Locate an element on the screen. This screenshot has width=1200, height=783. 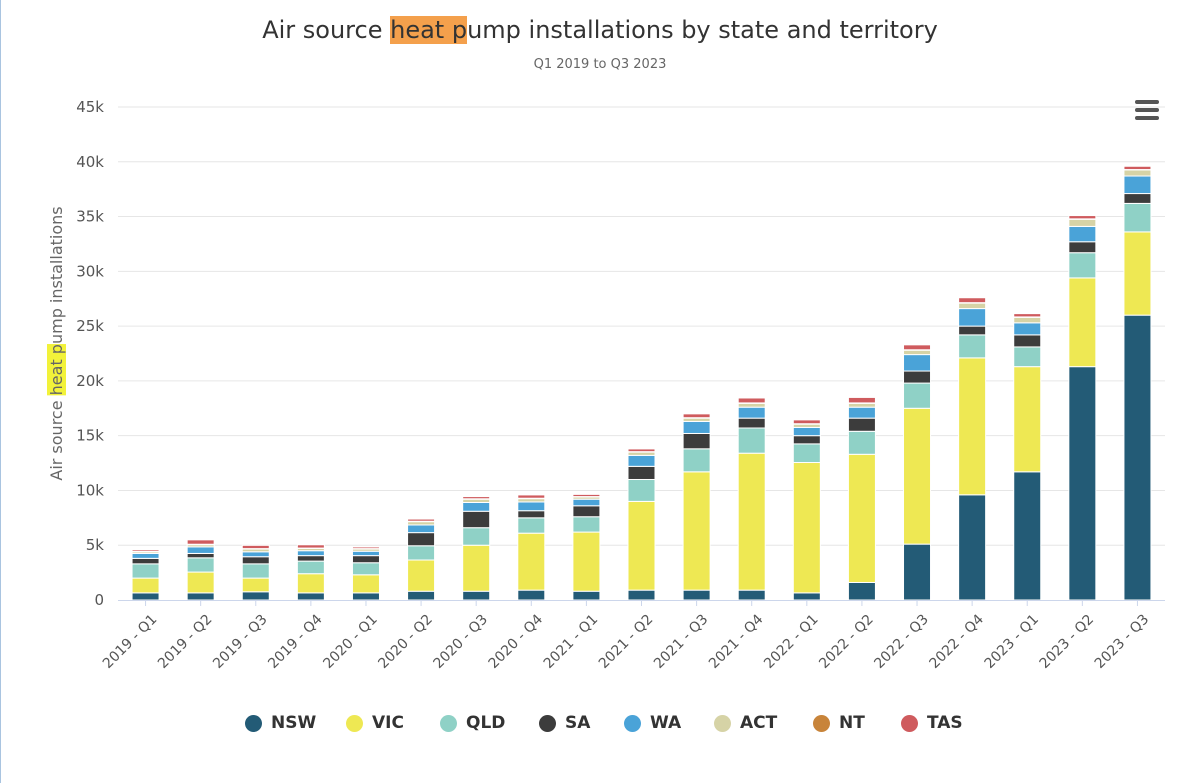
legend-item-nt: NT is located at coordinates (839, 723).